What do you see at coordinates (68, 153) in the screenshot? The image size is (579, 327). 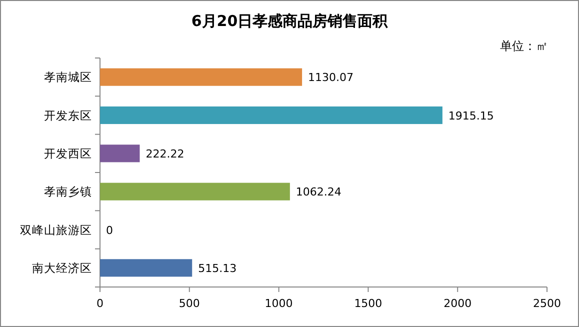 I see `y-tick-label: 开发西区` at bounding box center [68, 153].